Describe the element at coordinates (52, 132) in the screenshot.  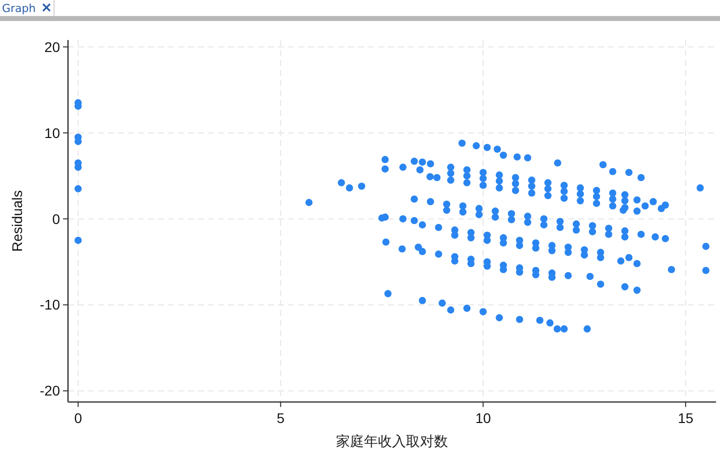
I see `y-tick-label: 10` at that location.